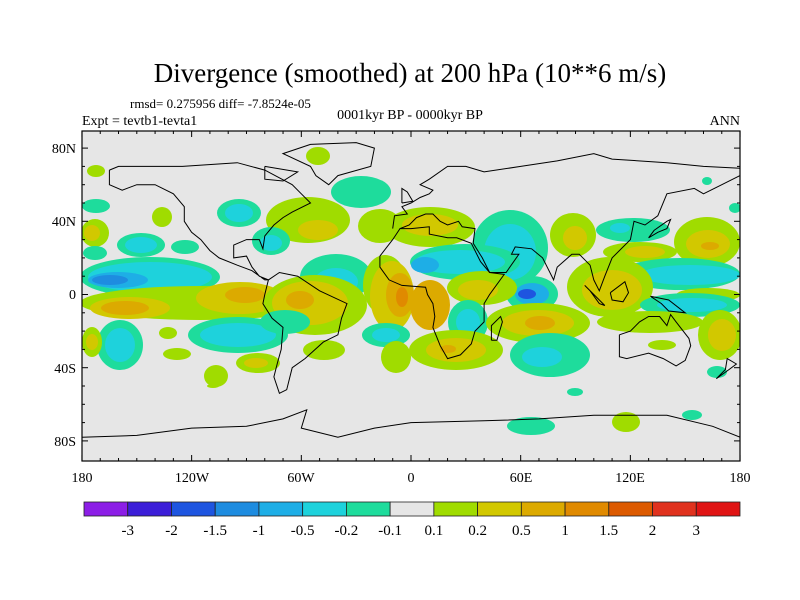 Image resolution: width=800 pixels, height=600 pixels. Describe the element at coordinates (725, 121) in the screenshot. I see `season-label: ANN` at that location.